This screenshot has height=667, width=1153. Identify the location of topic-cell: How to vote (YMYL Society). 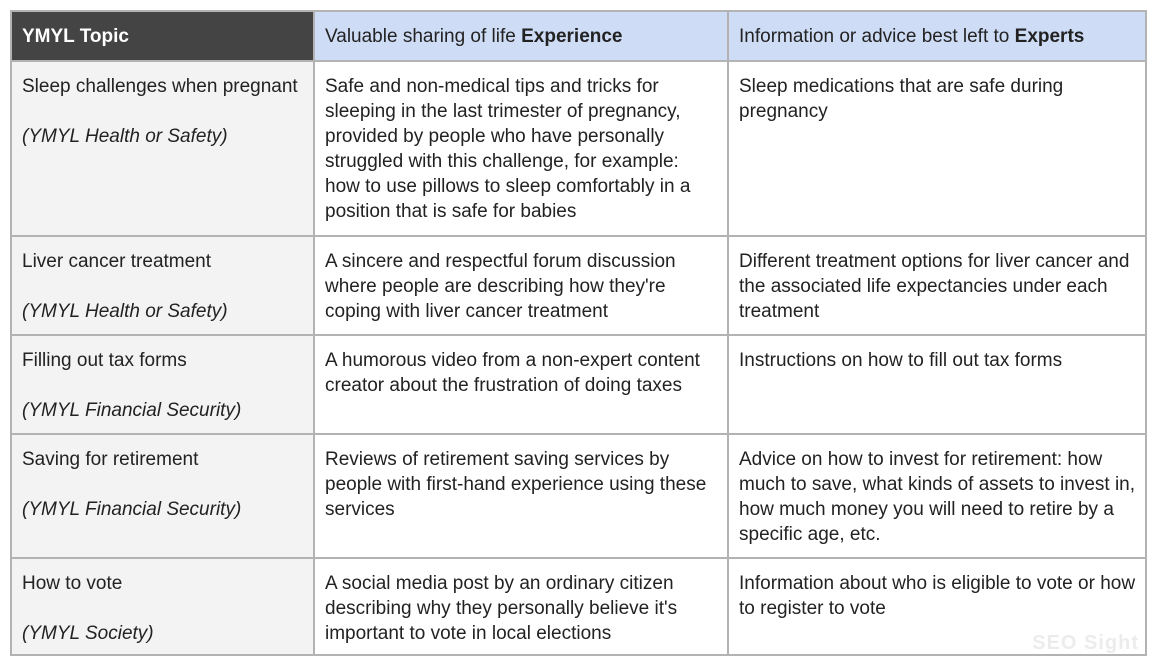
(162, 606).